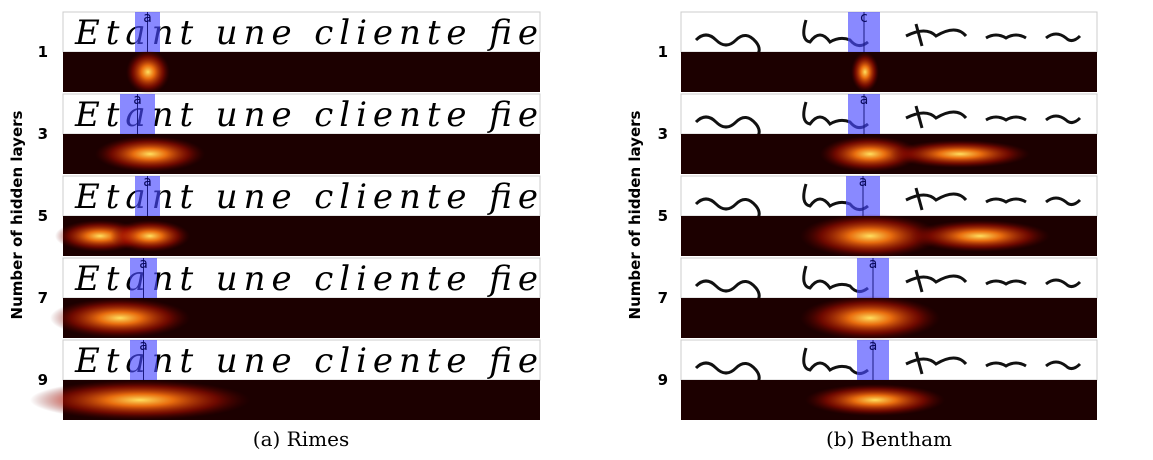  What do you see at coordinates (889, 439) in the screenshot?
I see `caption: (b) Bentham` at bounding box center [889, 439].